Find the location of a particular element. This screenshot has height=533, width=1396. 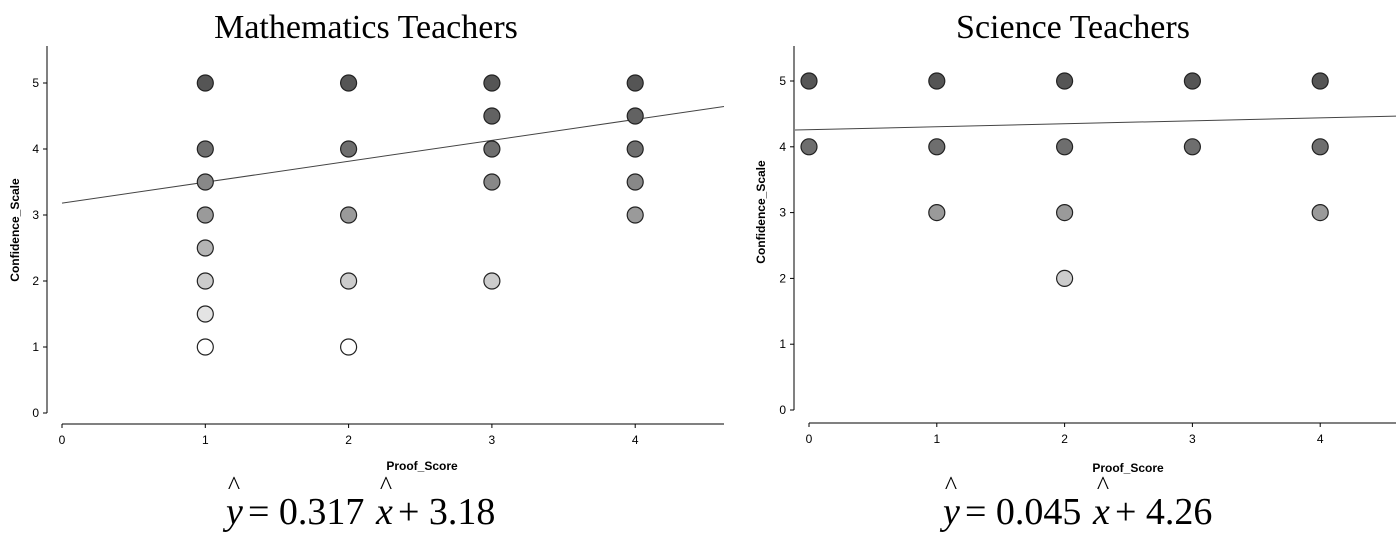

chart-title: Science Teachers is located at coordinates (1073, 27).